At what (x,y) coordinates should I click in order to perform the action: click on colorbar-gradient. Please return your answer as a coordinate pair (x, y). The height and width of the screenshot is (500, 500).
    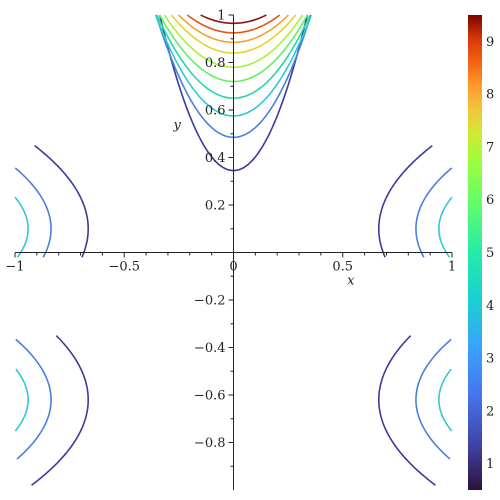
    Looking at the image, I should click on (475, 252).